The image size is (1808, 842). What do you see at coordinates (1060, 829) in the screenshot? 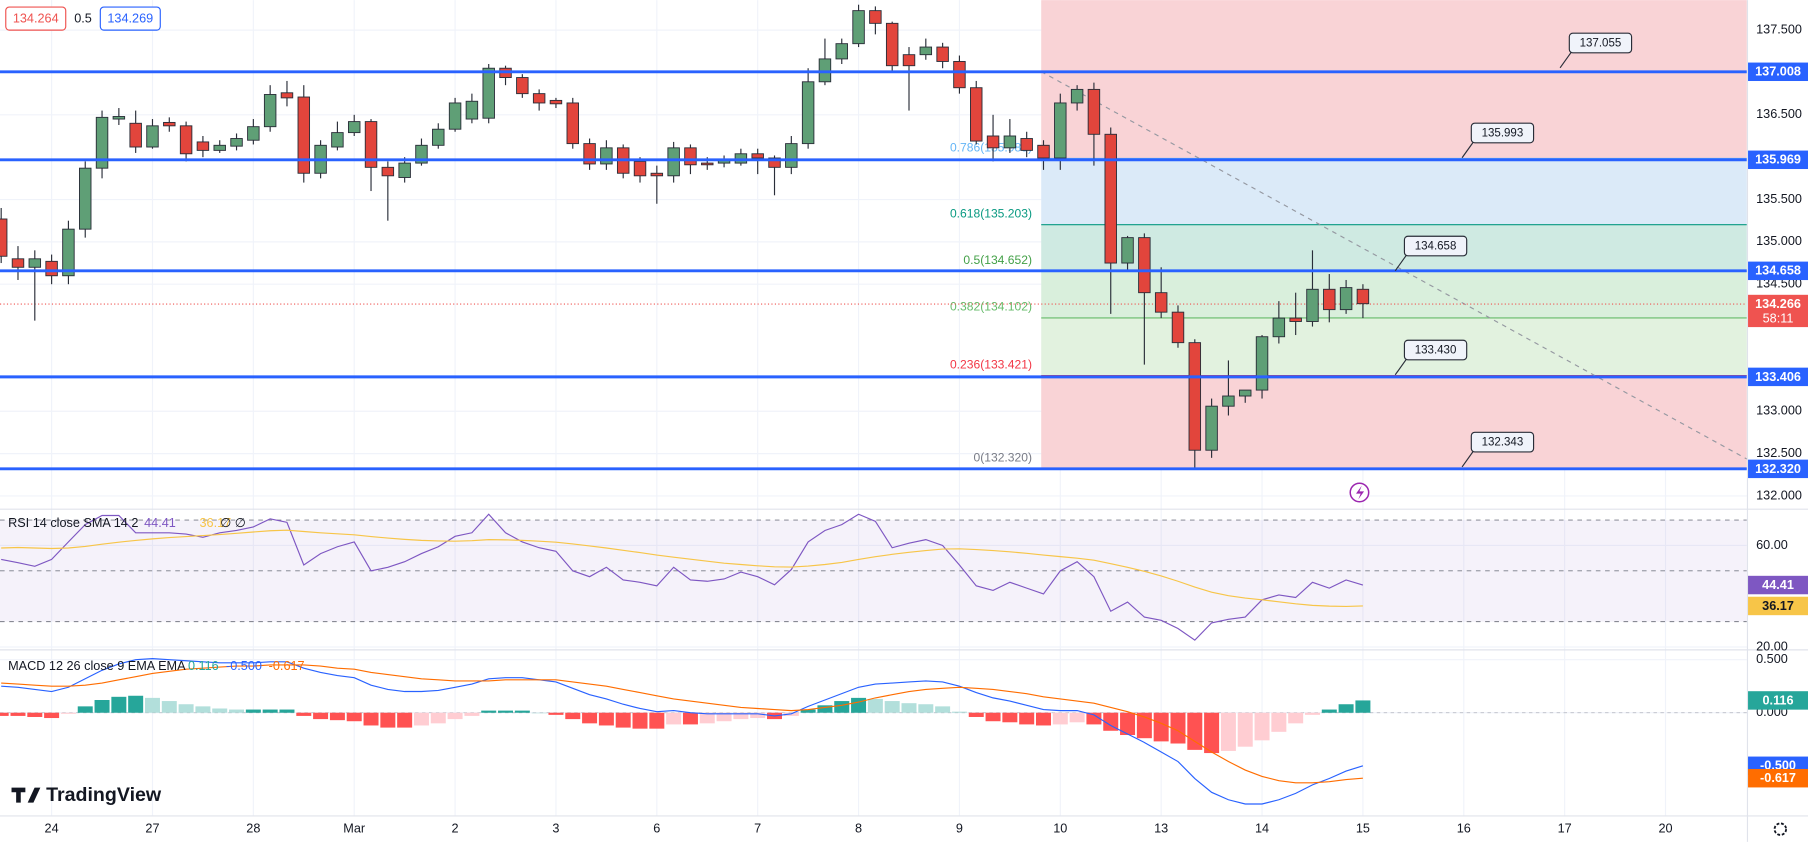
I see `x-tick-label: 10` at bounding box center [1060, 829].